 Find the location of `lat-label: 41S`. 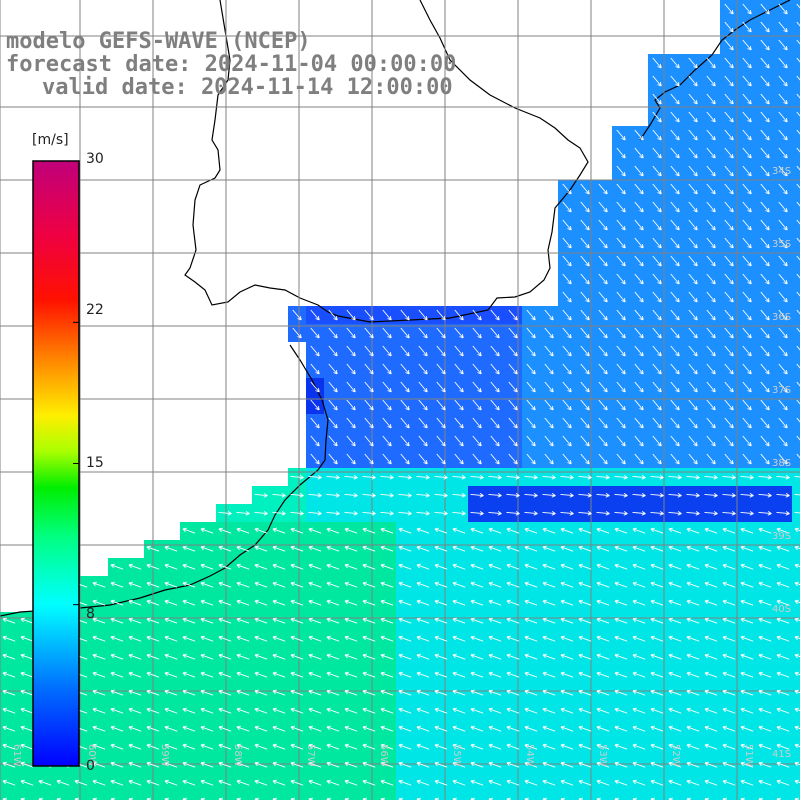

lat-label: 41S is located at coordinates (781, 754).